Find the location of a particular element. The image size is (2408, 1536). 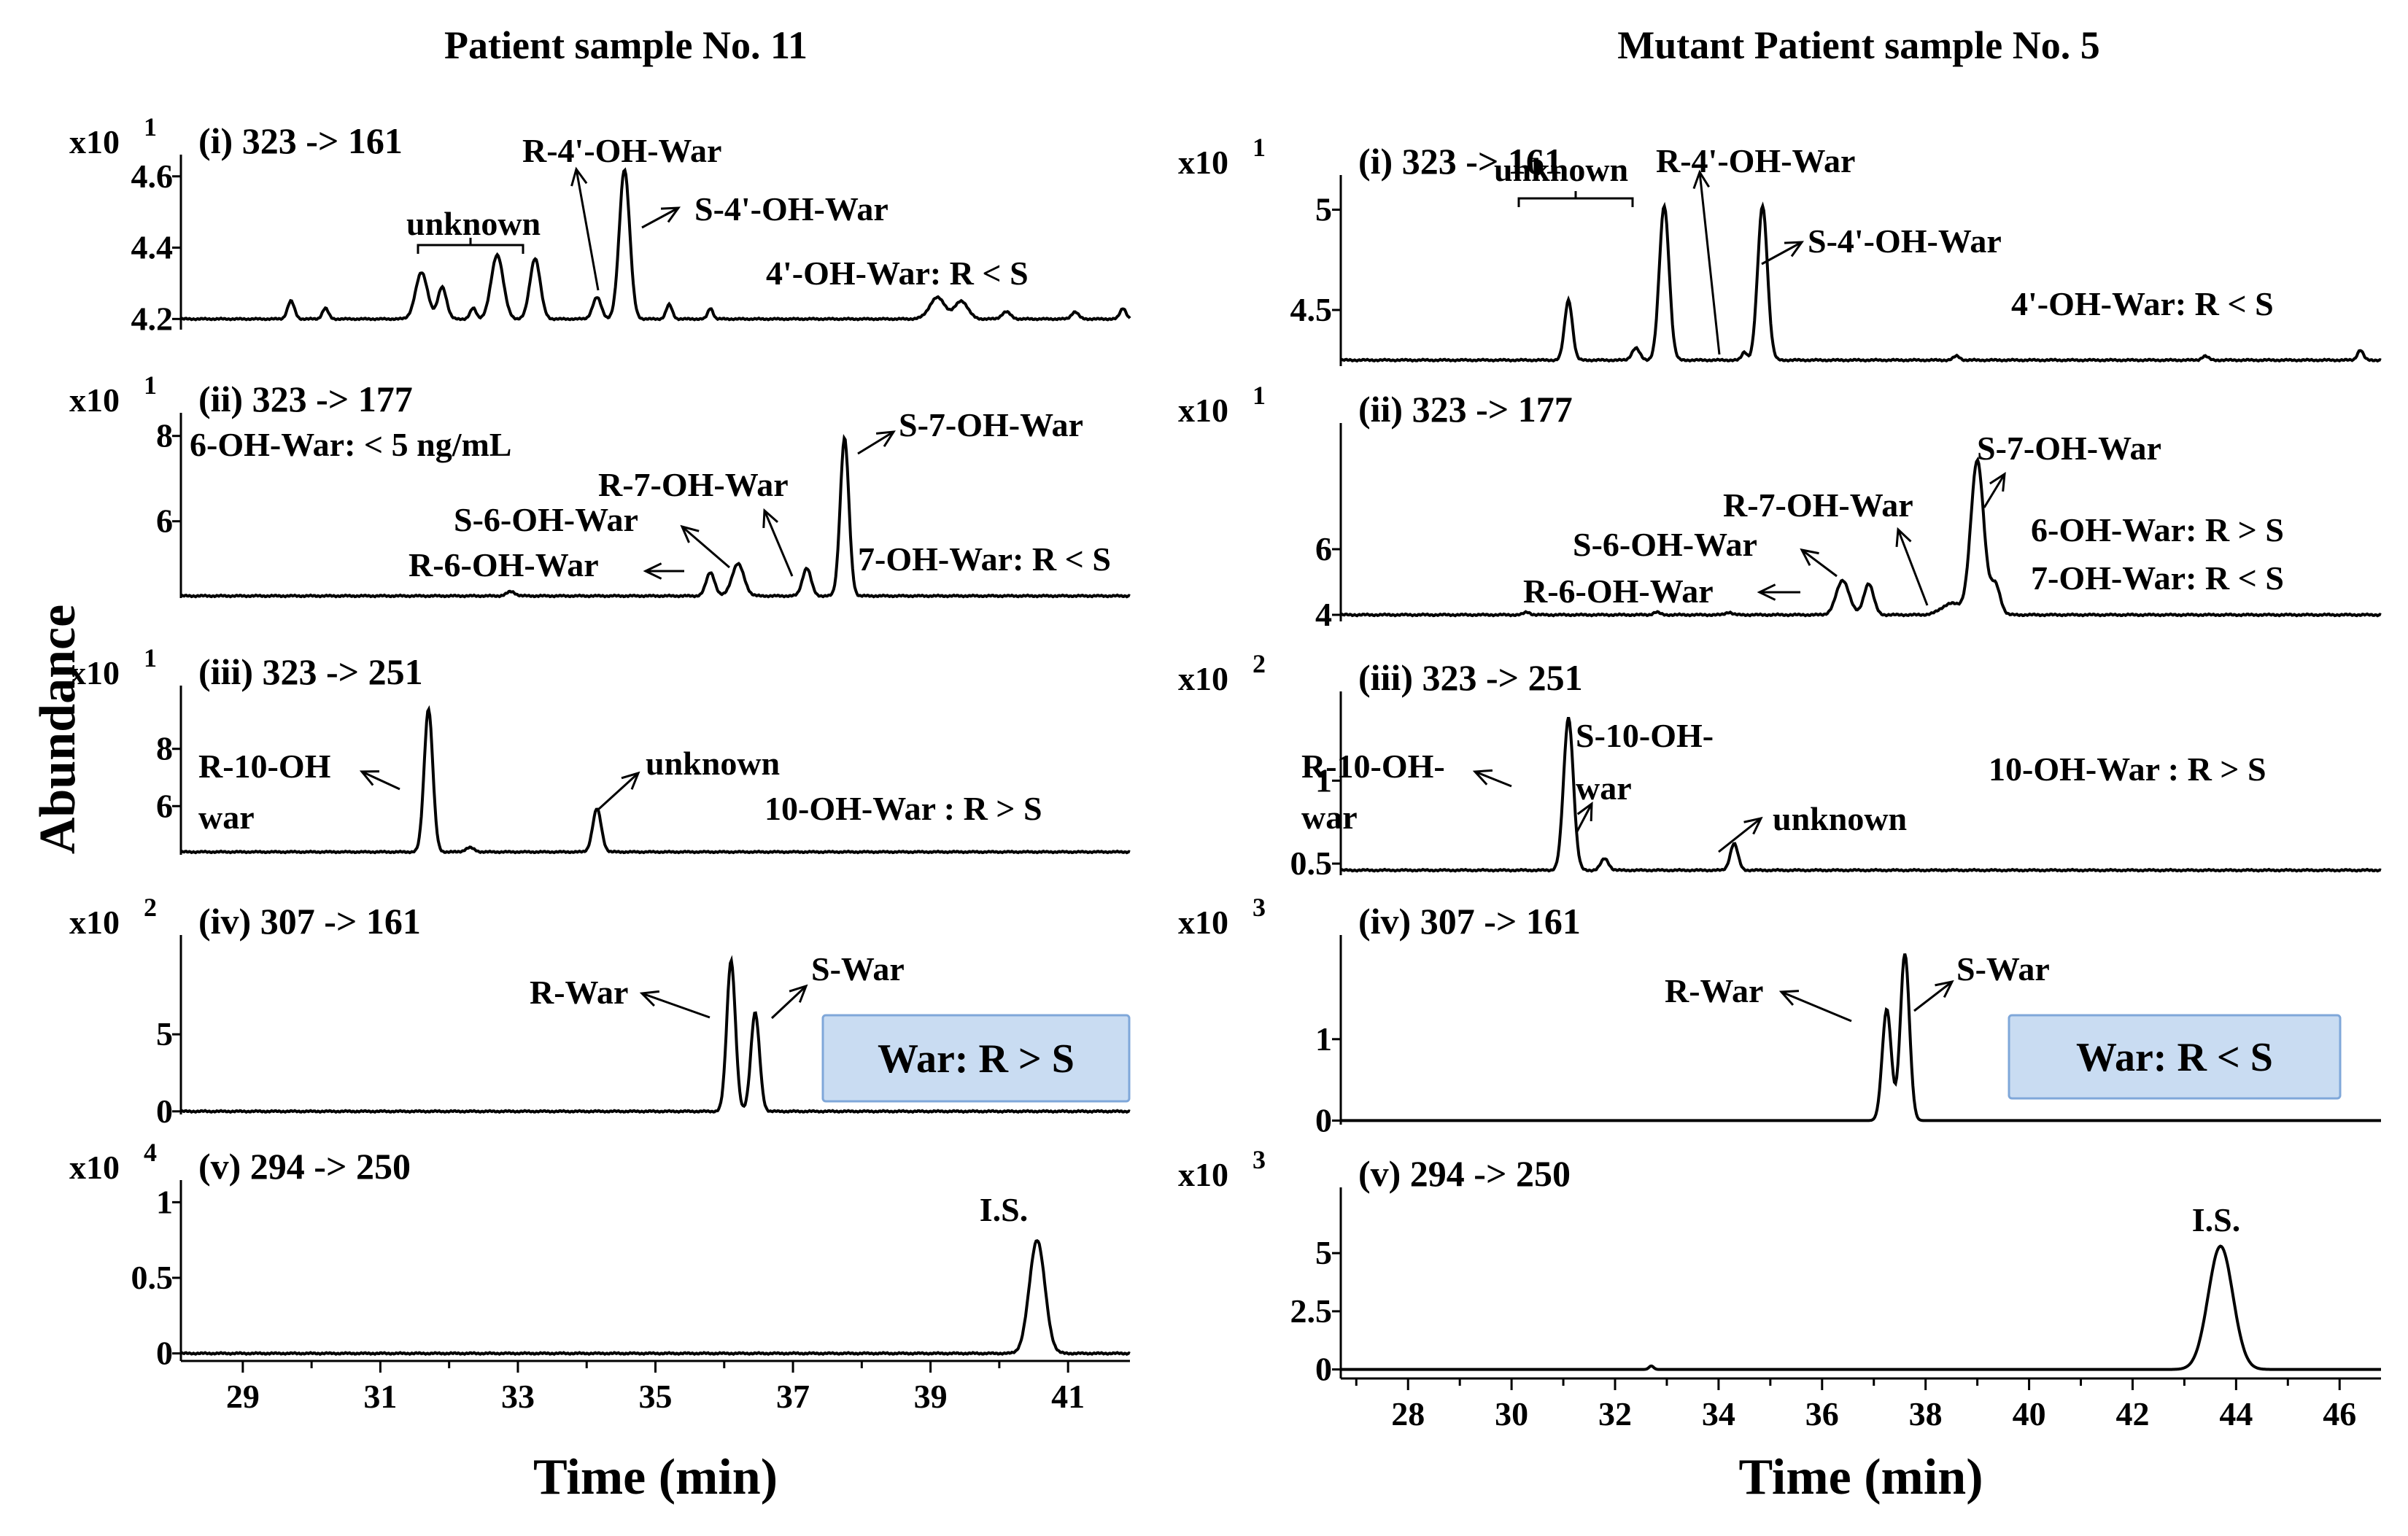

y-tick-label: 2.5 is located at coordinates (1311, 1311).